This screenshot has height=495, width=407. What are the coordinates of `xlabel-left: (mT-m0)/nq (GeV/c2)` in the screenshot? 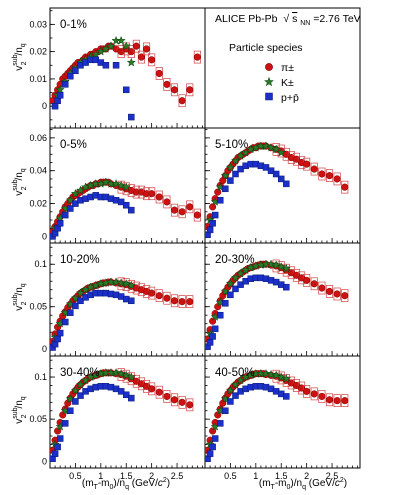 It's located at (126, 484).